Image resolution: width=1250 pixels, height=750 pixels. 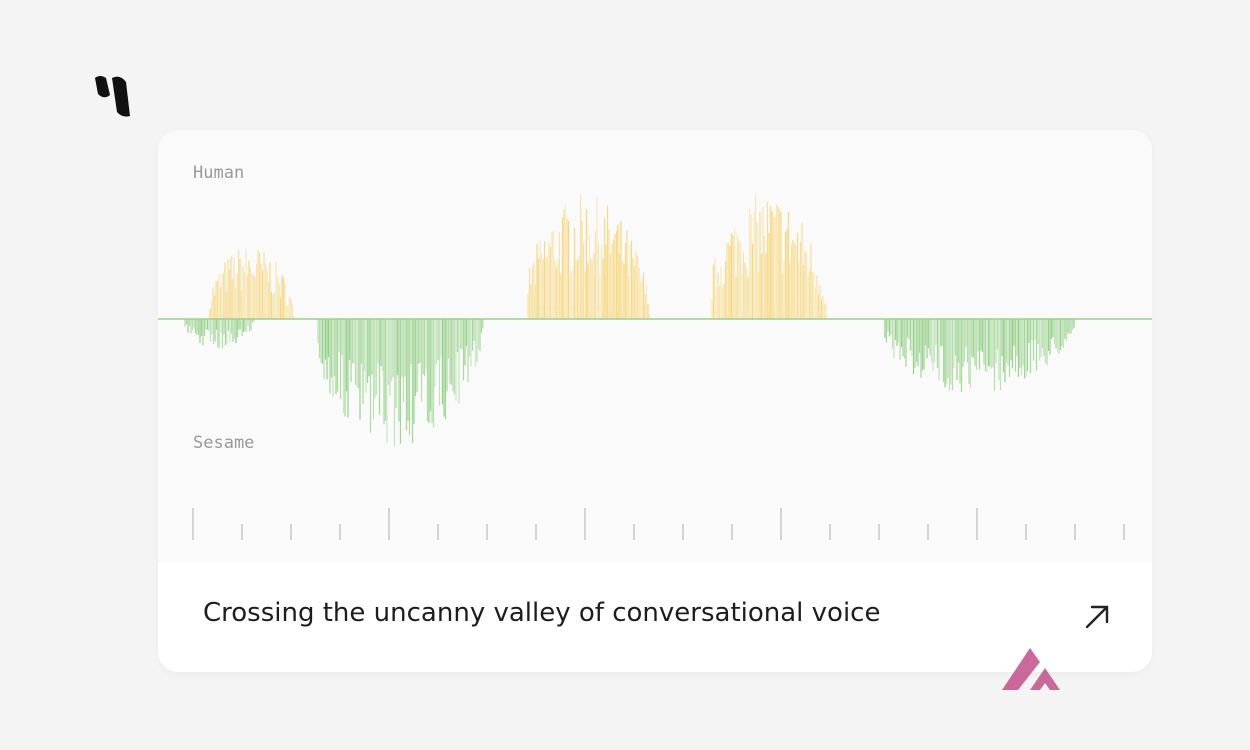 I want to click on logo-right, so click(x=121, y=96).